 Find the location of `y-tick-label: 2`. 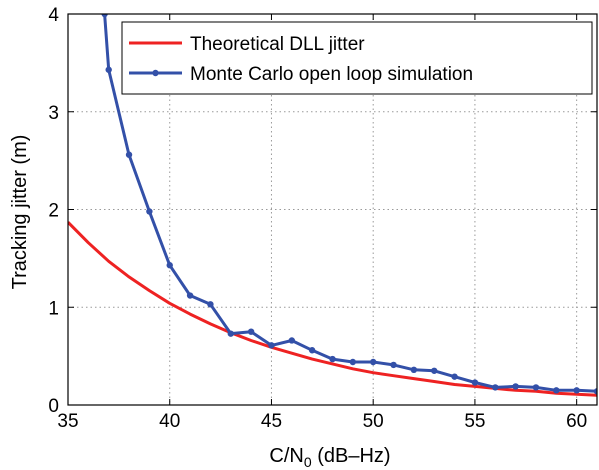

y-tick-label: 2 is located at coordinates (53, 211).